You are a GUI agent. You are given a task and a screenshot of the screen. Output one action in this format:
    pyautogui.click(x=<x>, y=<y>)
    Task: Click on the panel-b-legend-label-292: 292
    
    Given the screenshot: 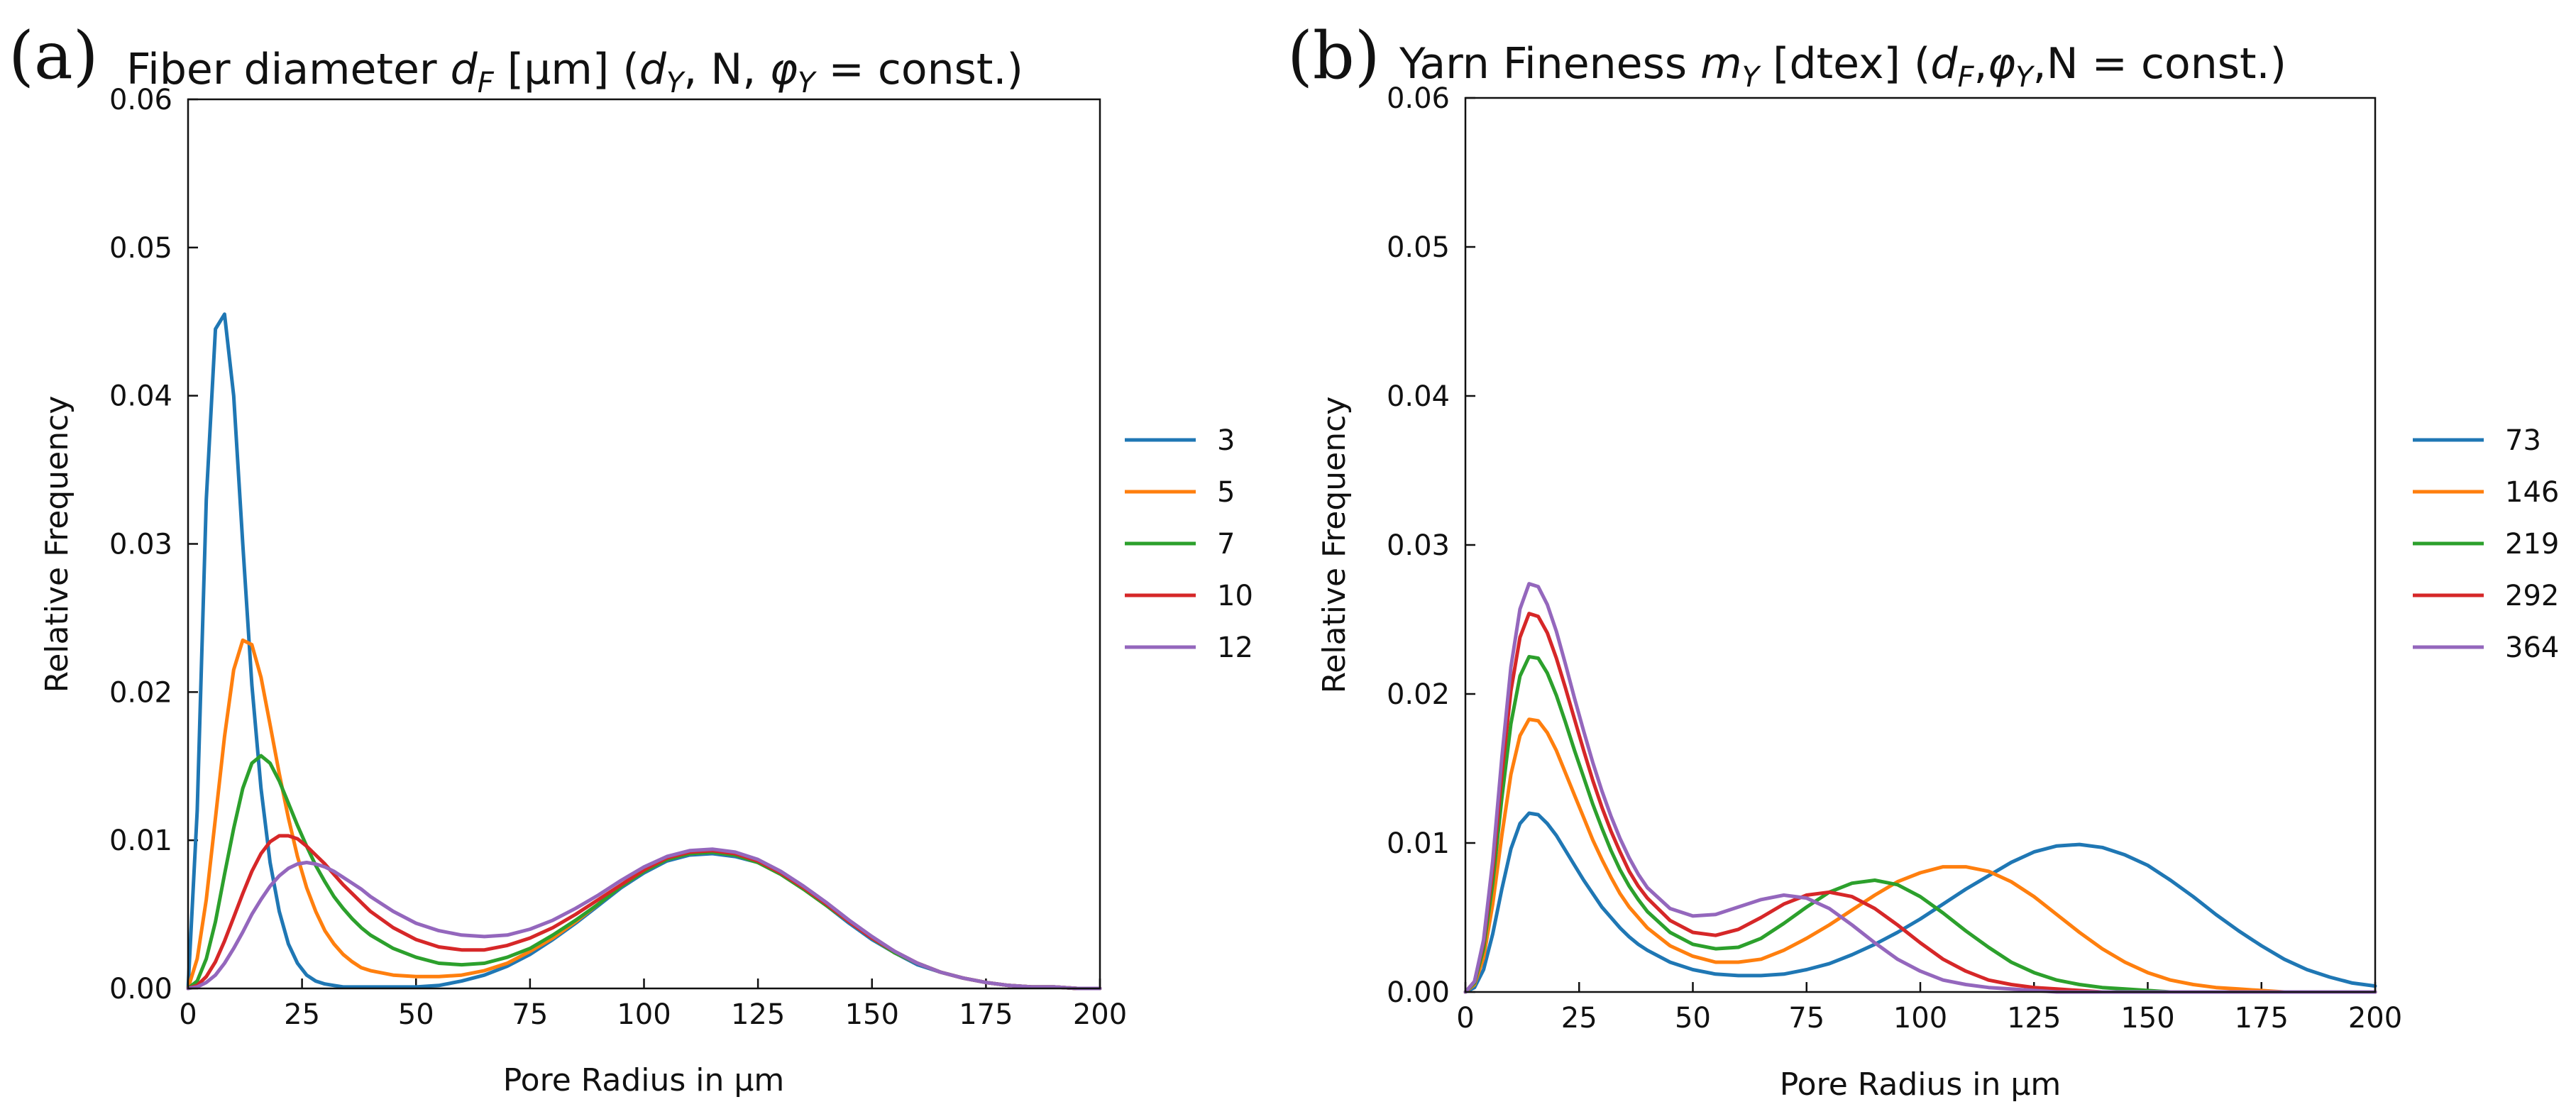 What is the action you would take?
    pyautogui.click(x=2532, y=596)
    